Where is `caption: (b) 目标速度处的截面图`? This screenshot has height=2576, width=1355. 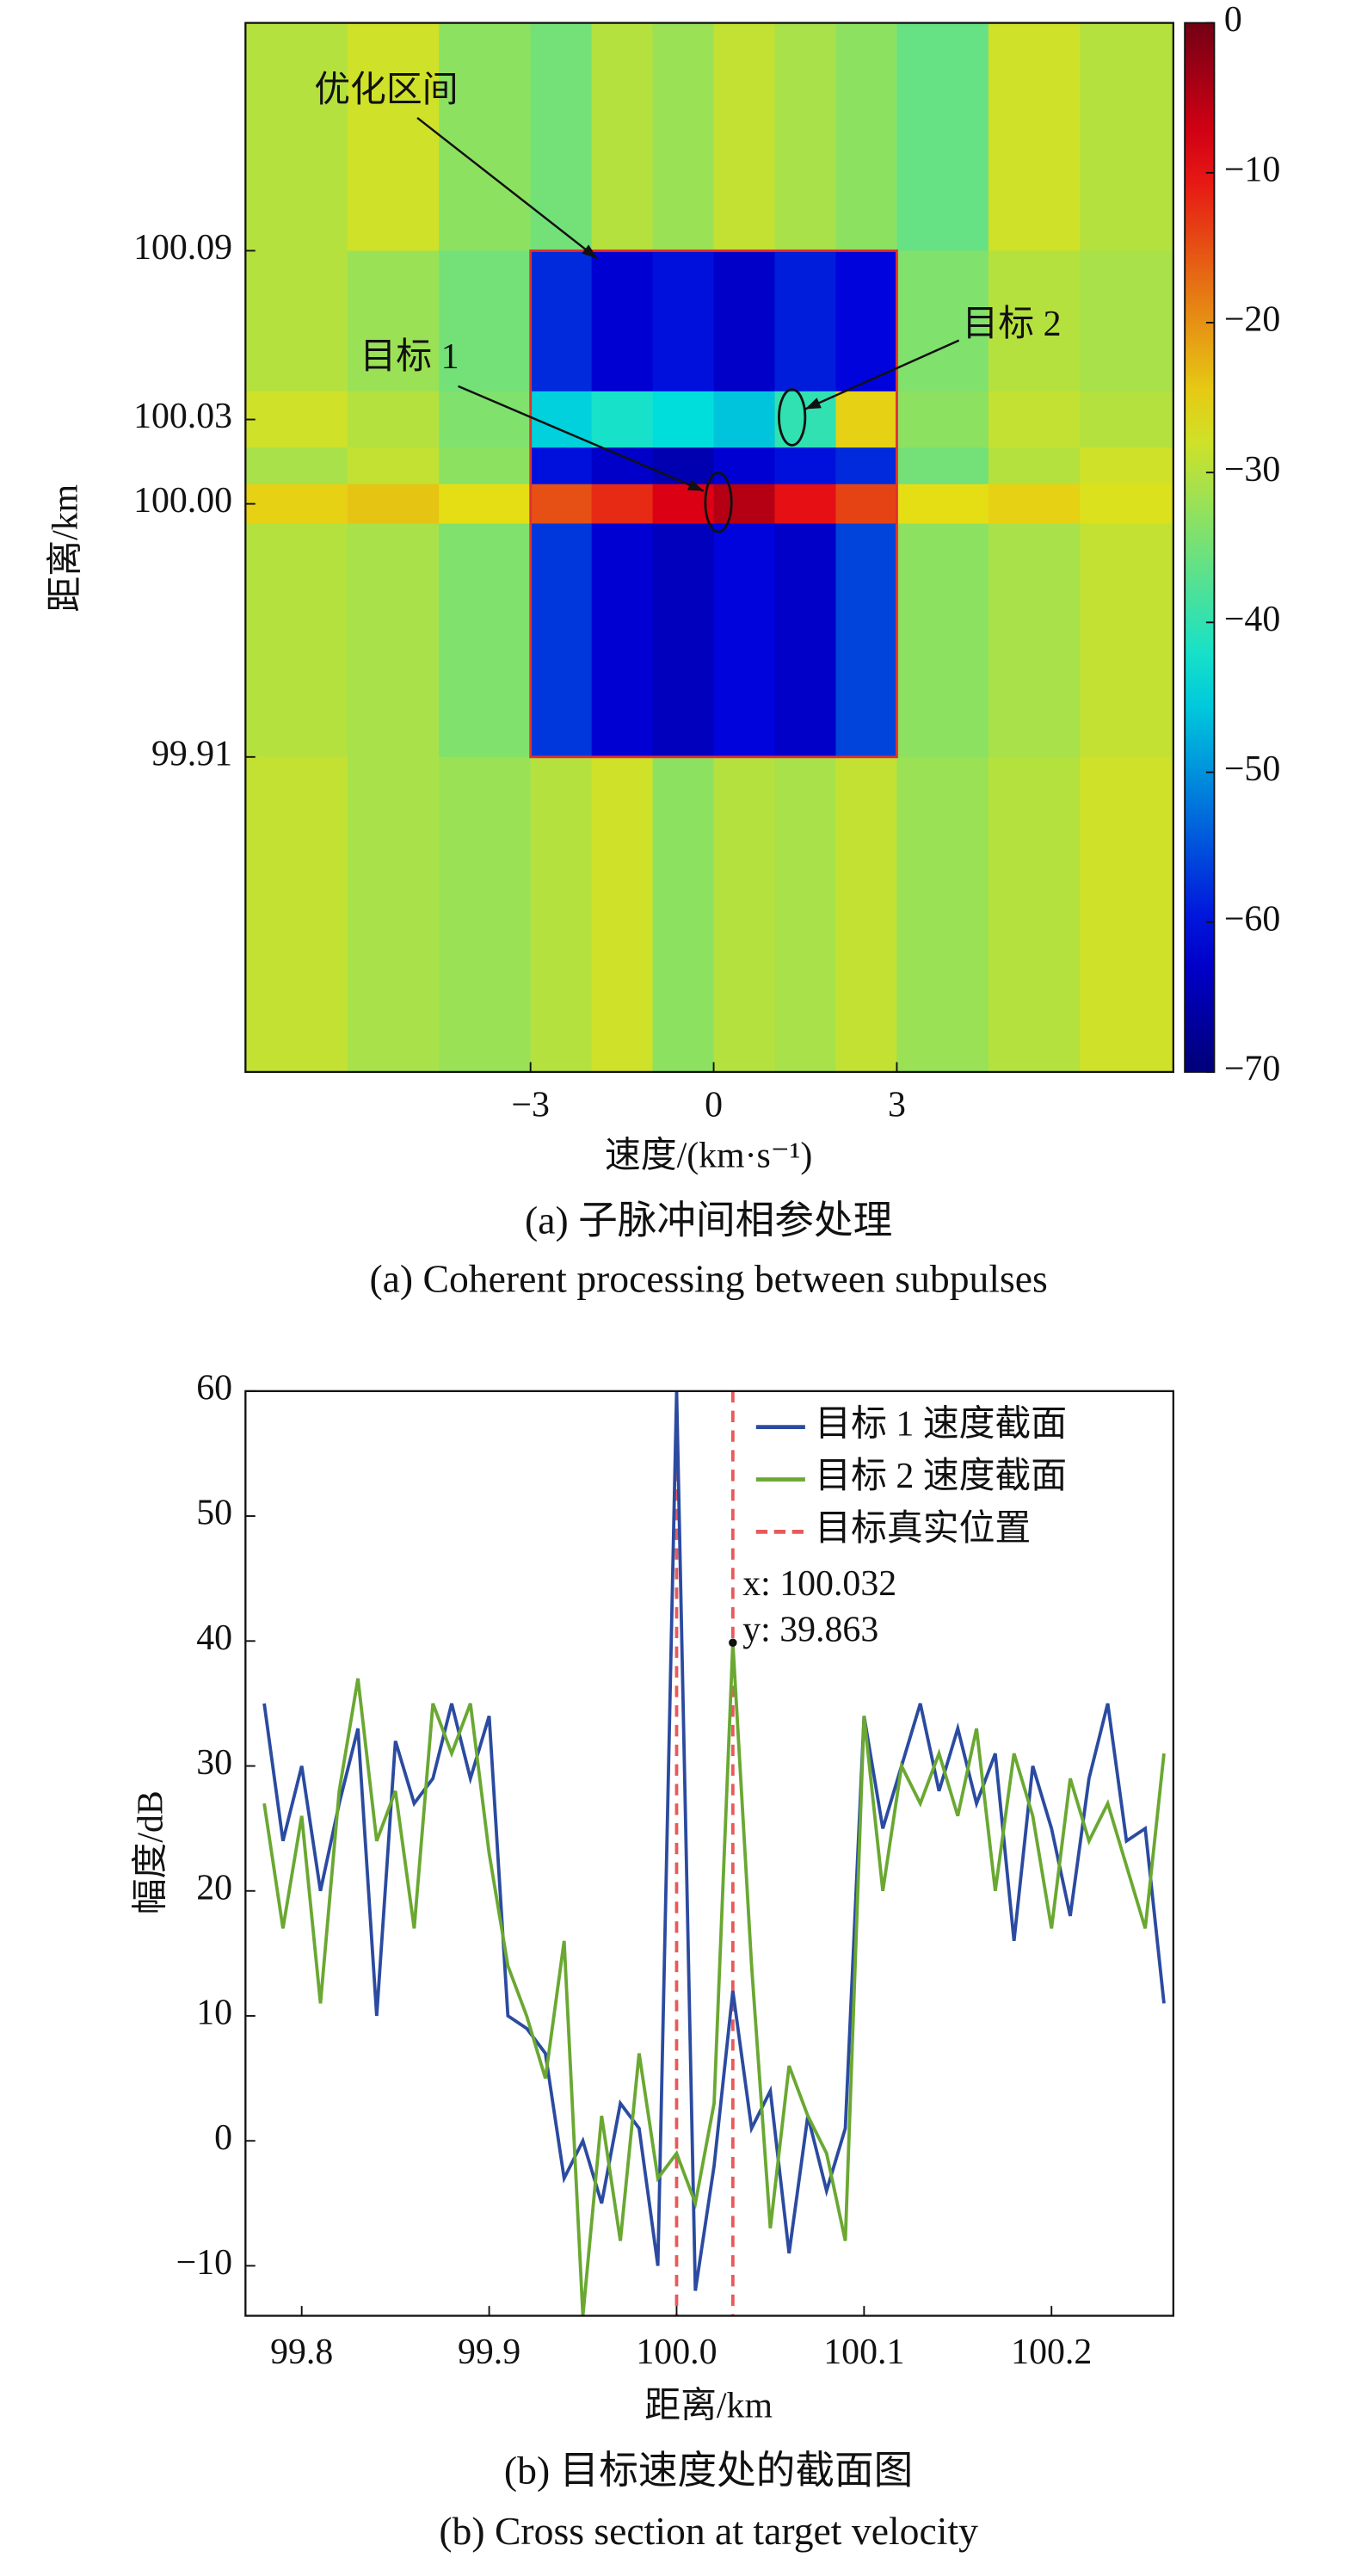
caption: (b) 目标速度处的截面图 is located at coordinates (708, 2471).